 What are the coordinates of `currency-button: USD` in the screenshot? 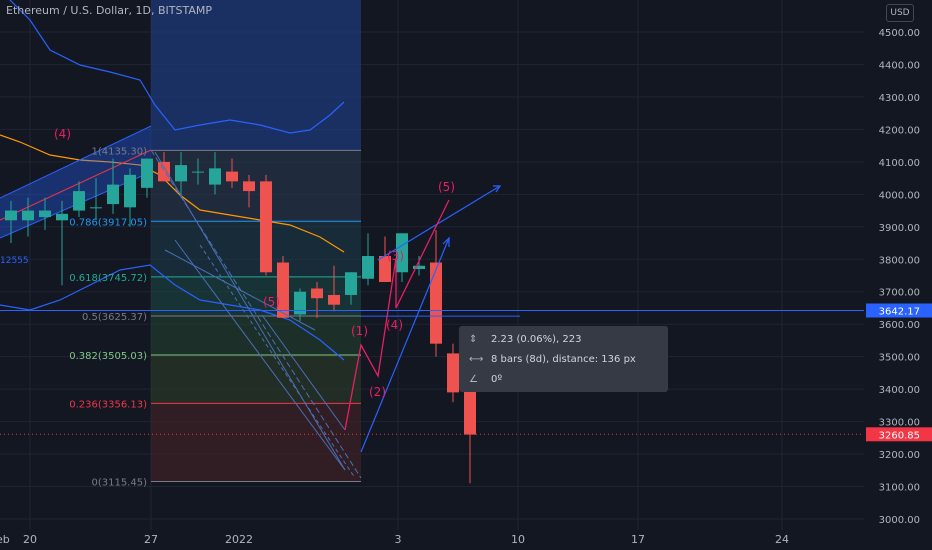 It's located at (900, 13).